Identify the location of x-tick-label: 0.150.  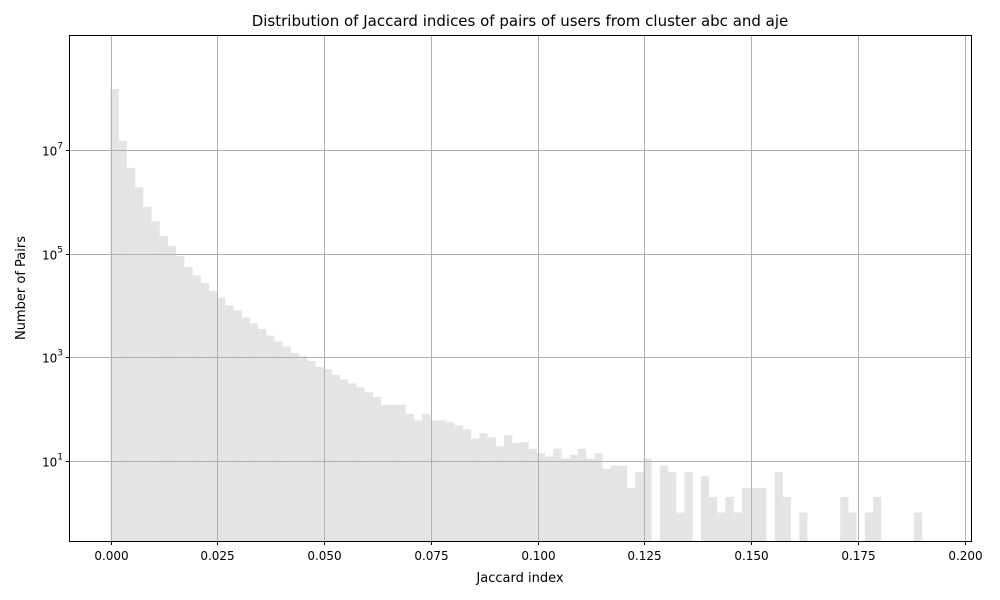
(751, 556).